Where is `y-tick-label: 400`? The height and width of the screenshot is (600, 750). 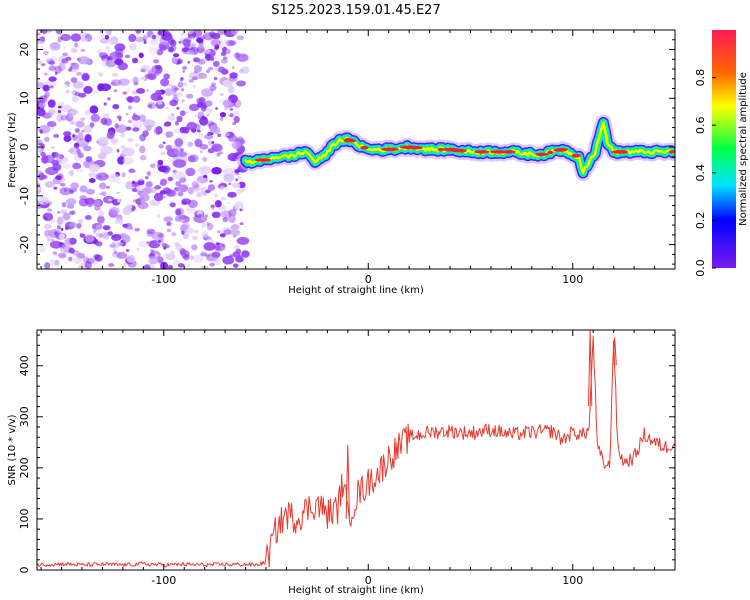
y-tick-label: 400 is located at coordinates (24, 365).